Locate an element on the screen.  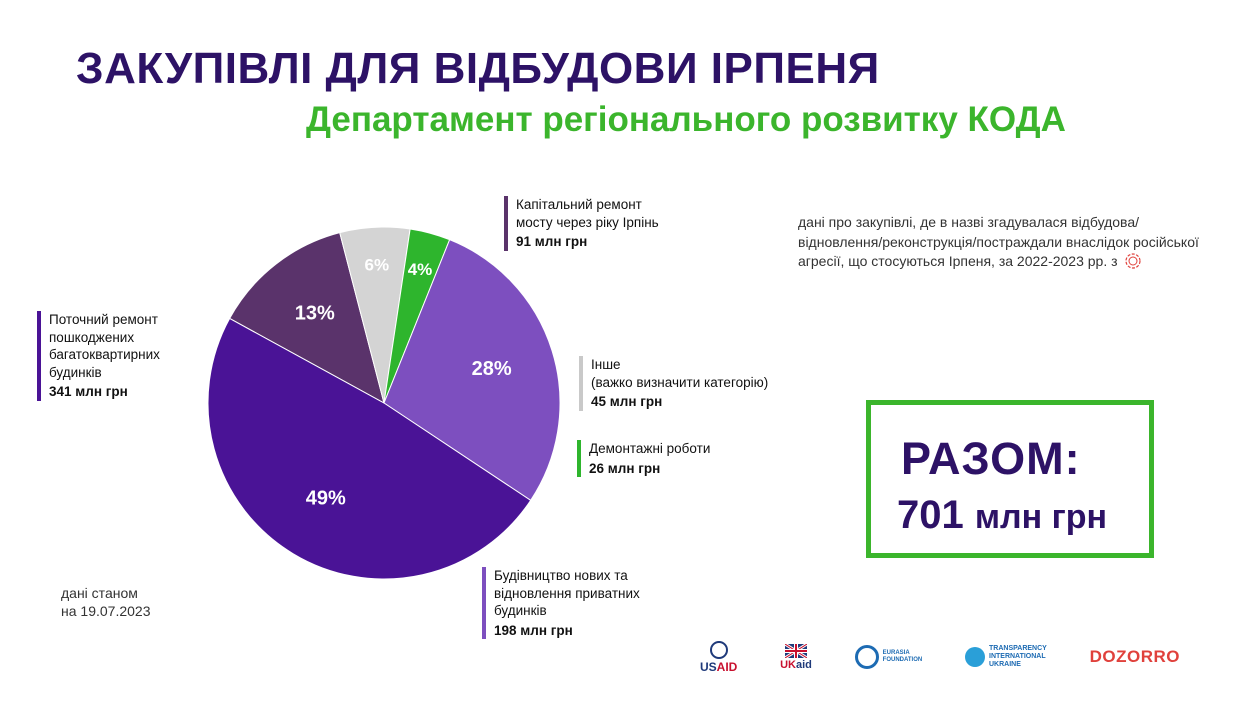
eurasia-logo: EURASIA FOUNDATION is located at coordinates (888, 657).